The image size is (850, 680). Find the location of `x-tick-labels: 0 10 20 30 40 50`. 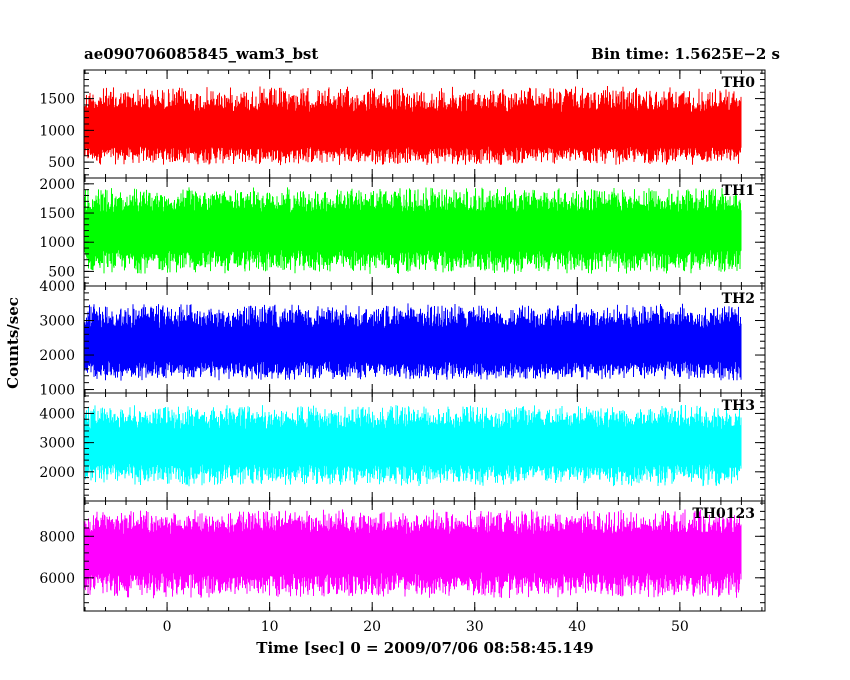

x-tick-labels: 0 10 20 30 40 50 is located at coordinates (426, 627).